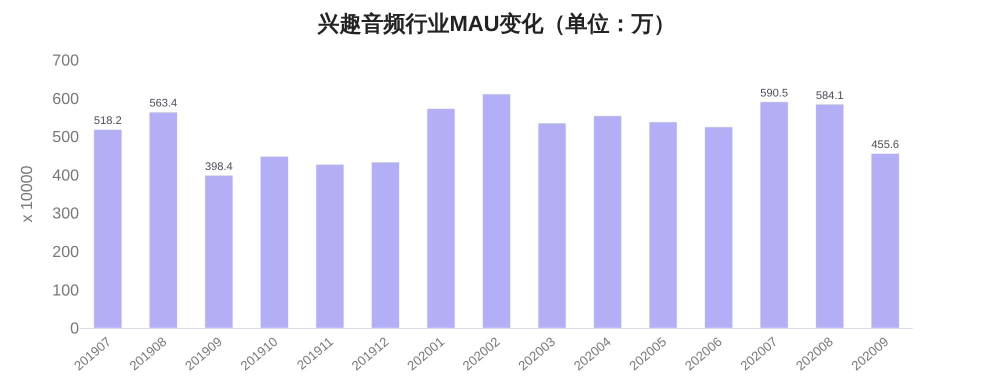 This screenshot has width=993, height=388. I want to click on y-tick-label: 600, so click(66, 99).